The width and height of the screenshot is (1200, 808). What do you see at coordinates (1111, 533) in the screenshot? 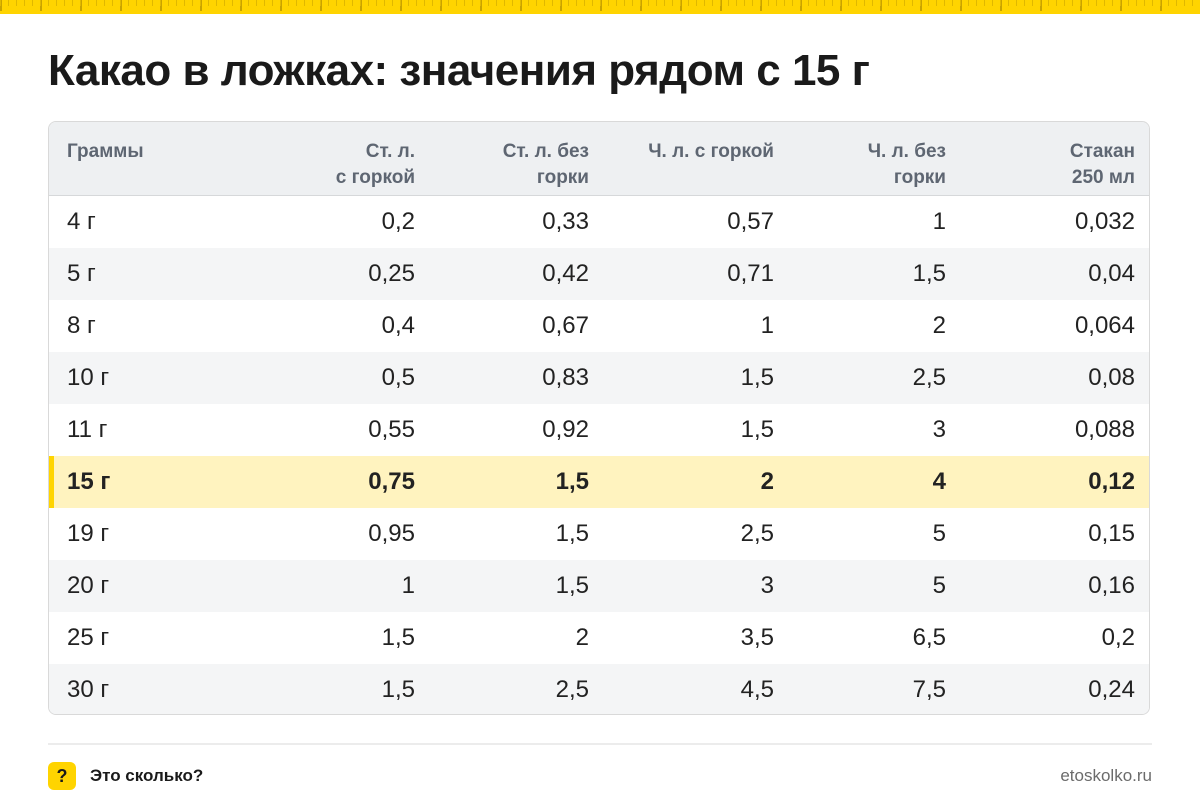
I see `cell-glass: 0,15` at bounding box center [1111, 533].